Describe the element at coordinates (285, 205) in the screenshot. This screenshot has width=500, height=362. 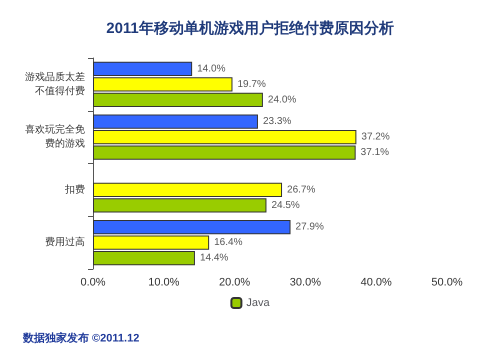
I see `data-label: 24.5%` at that location.